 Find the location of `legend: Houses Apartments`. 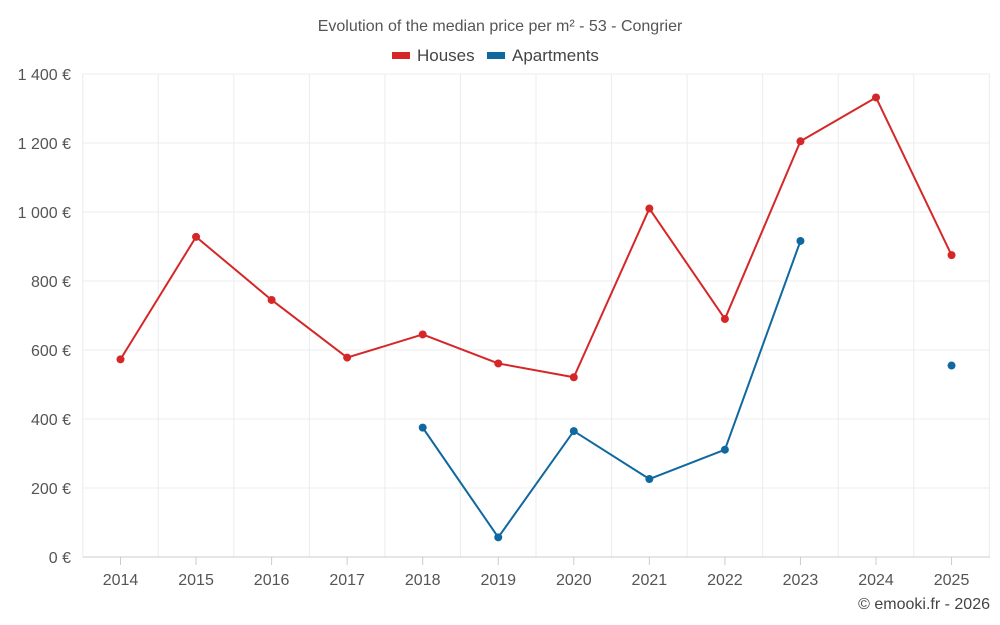

legend: Houses Apartments is located at coordinates (495, 55).